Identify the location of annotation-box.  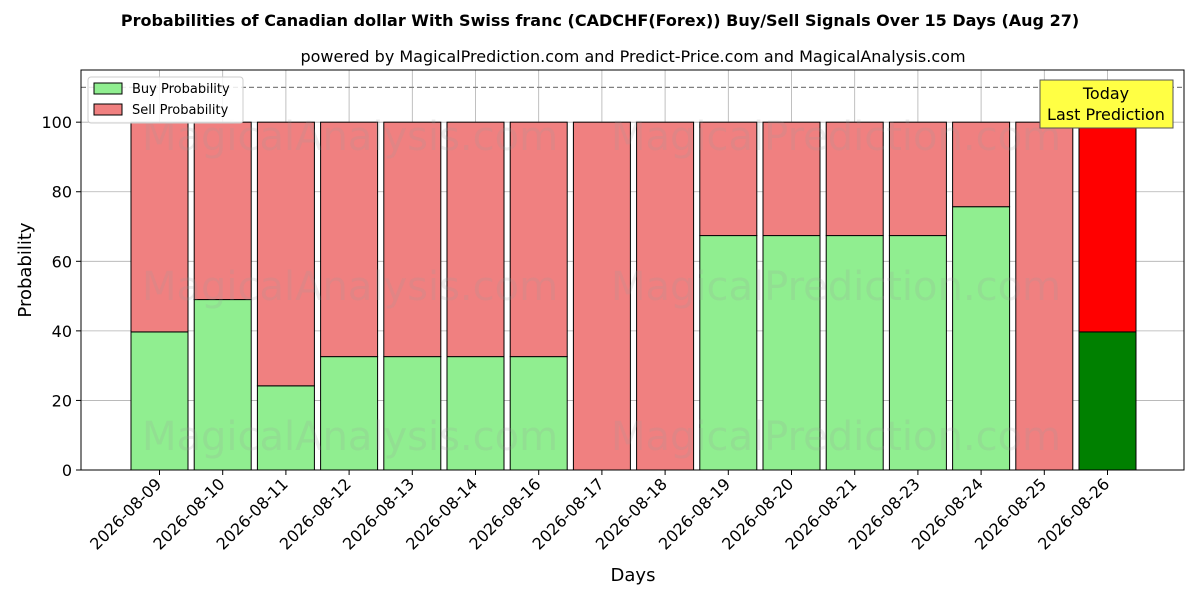
(1106, 104).